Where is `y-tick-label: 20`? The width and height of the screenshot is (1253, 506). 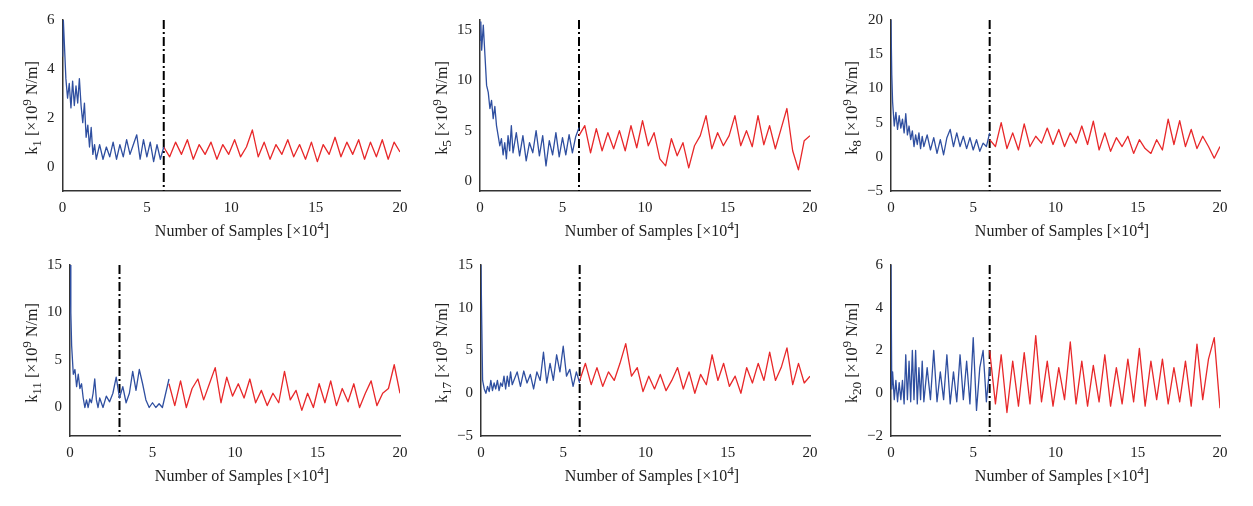
y-tick-label: 20 is located at coordinates (875, 18).